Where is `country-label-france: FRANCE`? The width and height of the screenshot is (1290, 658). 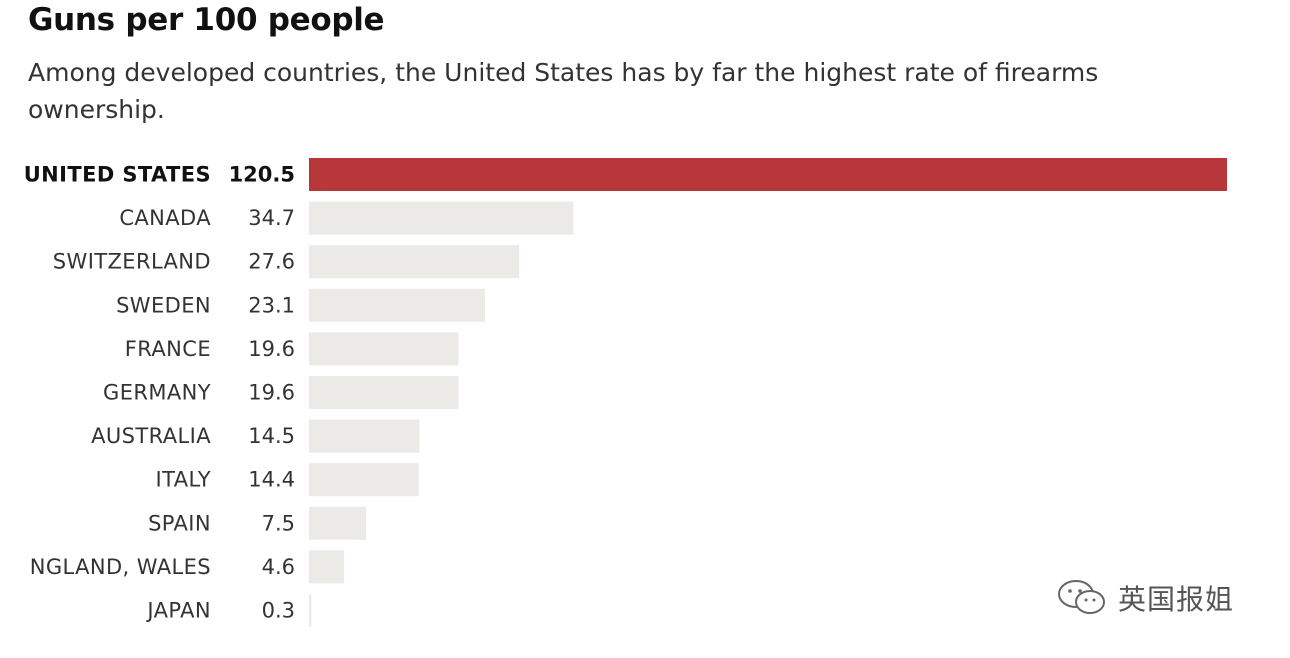 country-label-france: FRANCE is located at coordinates (168, 349).